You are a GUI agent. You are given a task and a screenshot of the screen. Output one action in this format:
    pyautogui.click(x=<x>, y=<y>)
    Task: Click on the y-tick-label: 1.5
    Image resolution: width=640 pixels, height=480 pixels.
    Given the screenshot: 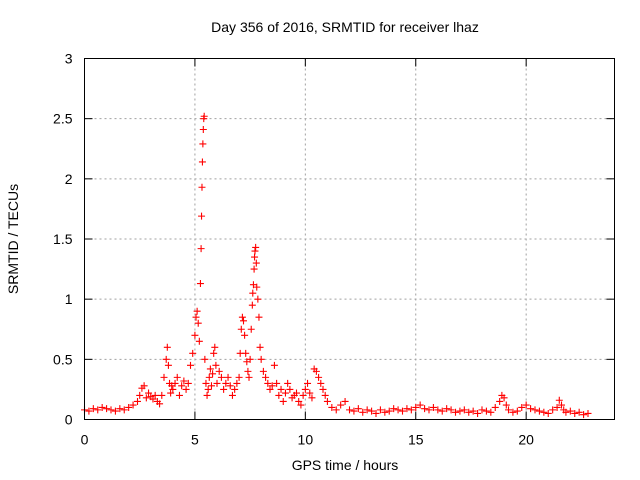 What is the action you would take?
    pyautogui.click(x=63, y=239)
    